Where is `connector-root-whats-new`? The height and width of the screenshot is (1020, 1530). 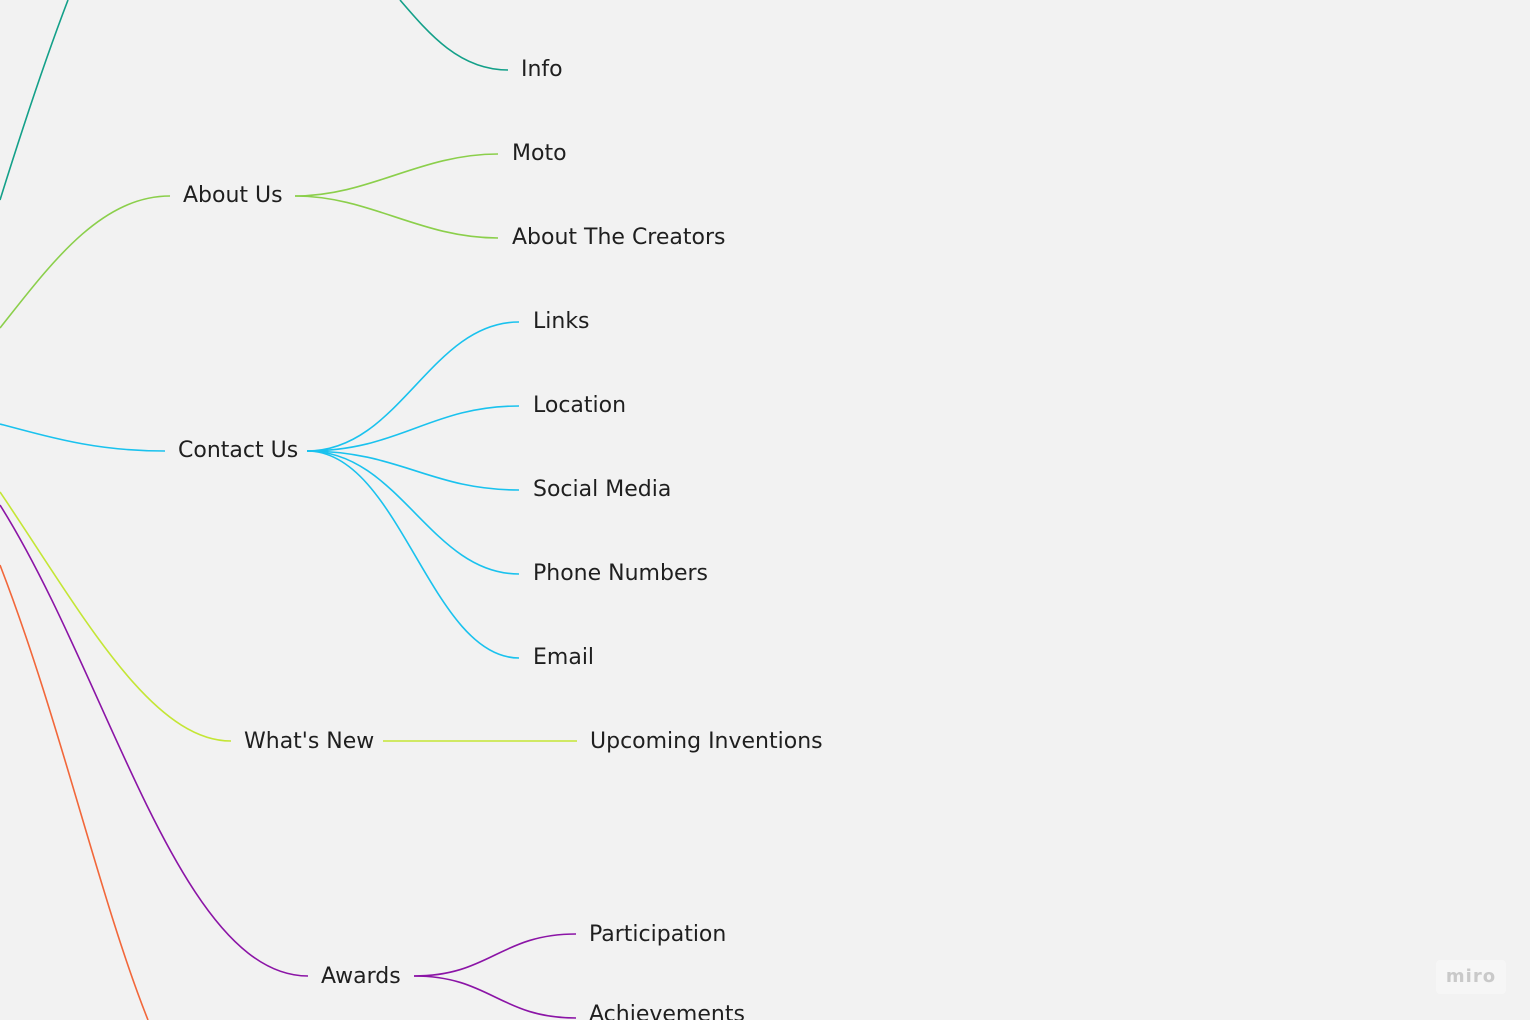
connector-root-whats-new is located at coordinates (116, 616).